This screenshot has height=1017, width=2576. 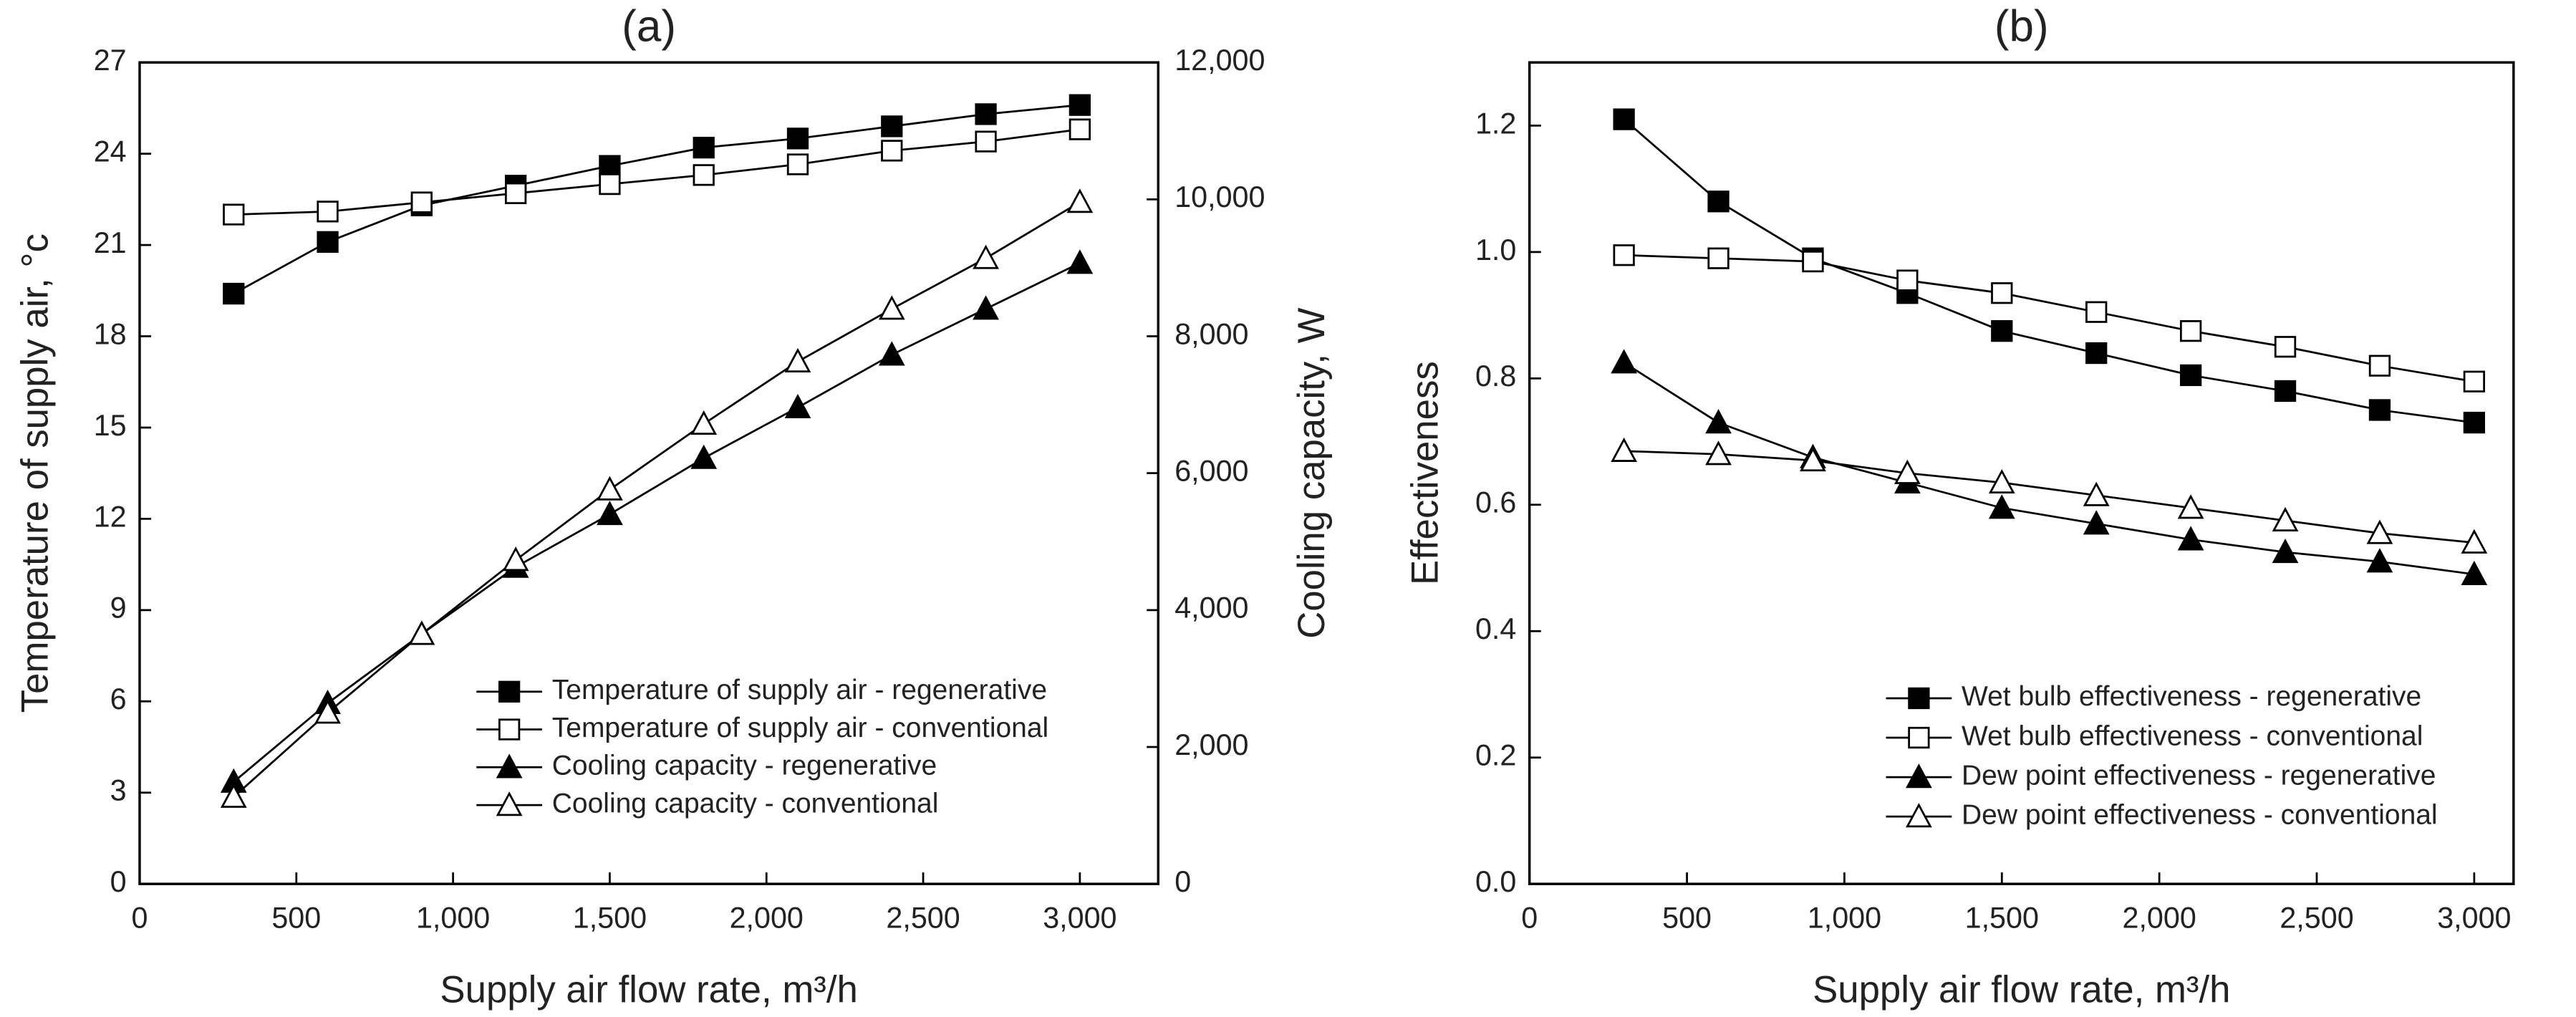 What do you see at coordinates (2199, 776) in the screenshot?
I see `legend-label: Dew point effectiveness - regenerative` at bounding box center [2199, 776].